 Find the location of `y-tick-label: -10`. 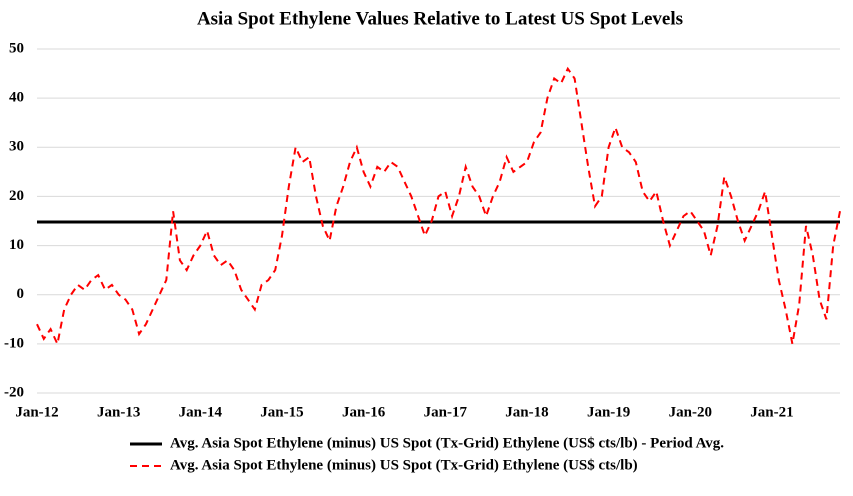

y-tick-label: -10 is located at coordinates (14, 343).